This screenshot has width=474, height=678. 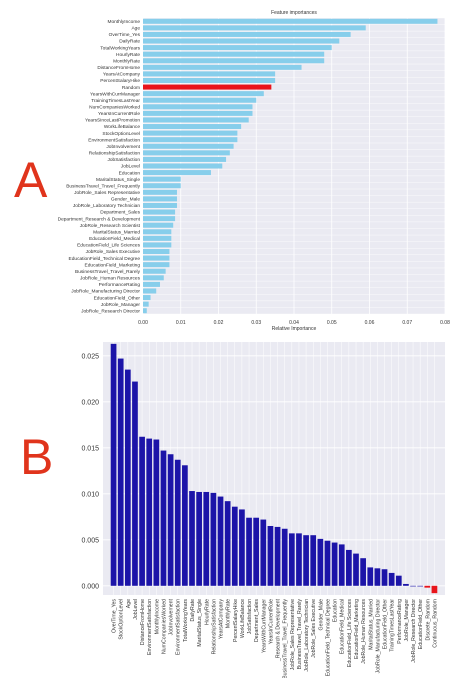 I want to click on chart-a-category-label: HourlyRate, so click(x=128, y=55).